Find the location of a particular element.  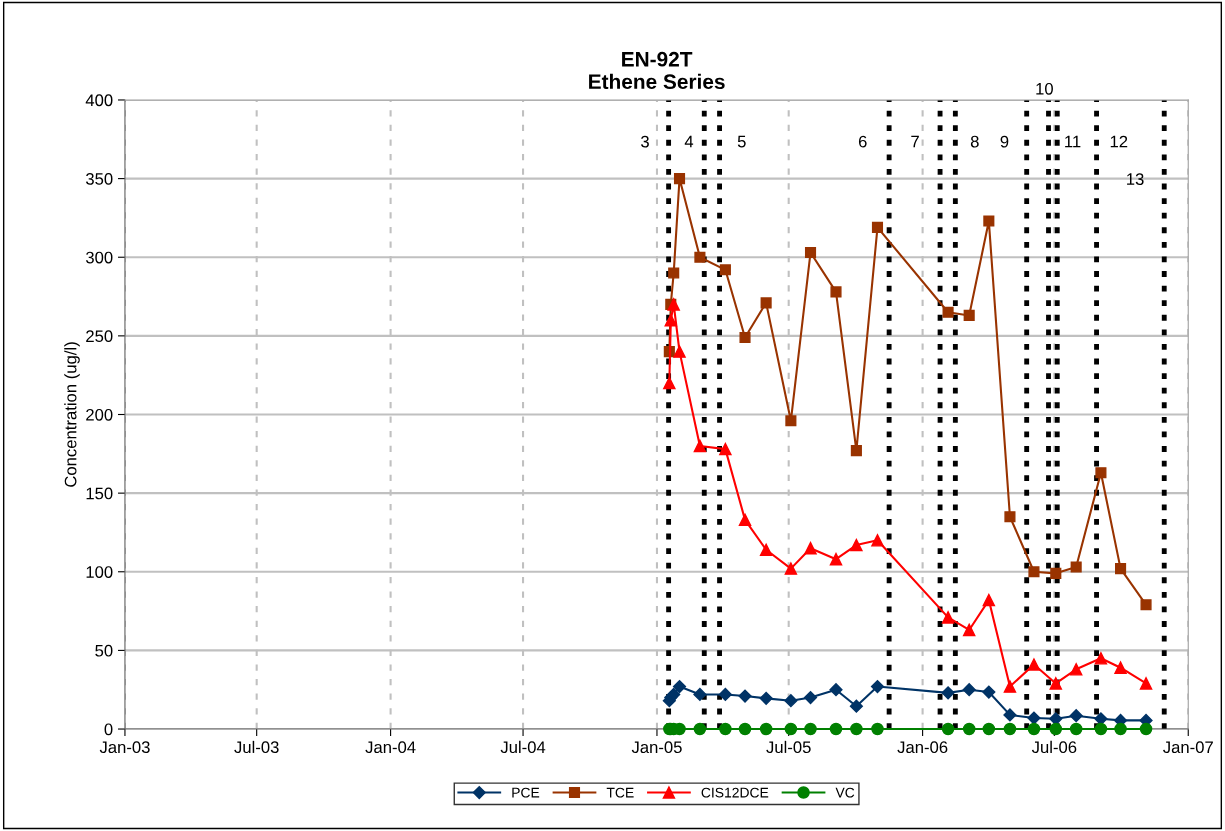

x-tick-label: Jul-06 is located at coordinates (1054, 747).